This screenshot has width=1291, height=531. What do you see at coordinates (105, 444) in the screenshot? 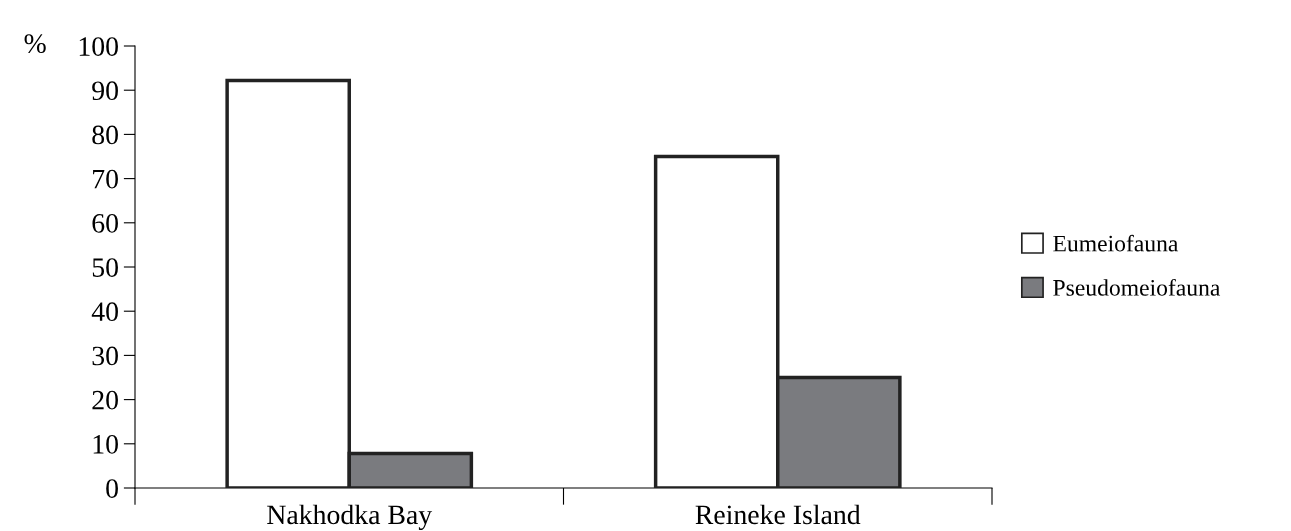
I see `y-tick-label: 10` at bounding box center [105, 444].